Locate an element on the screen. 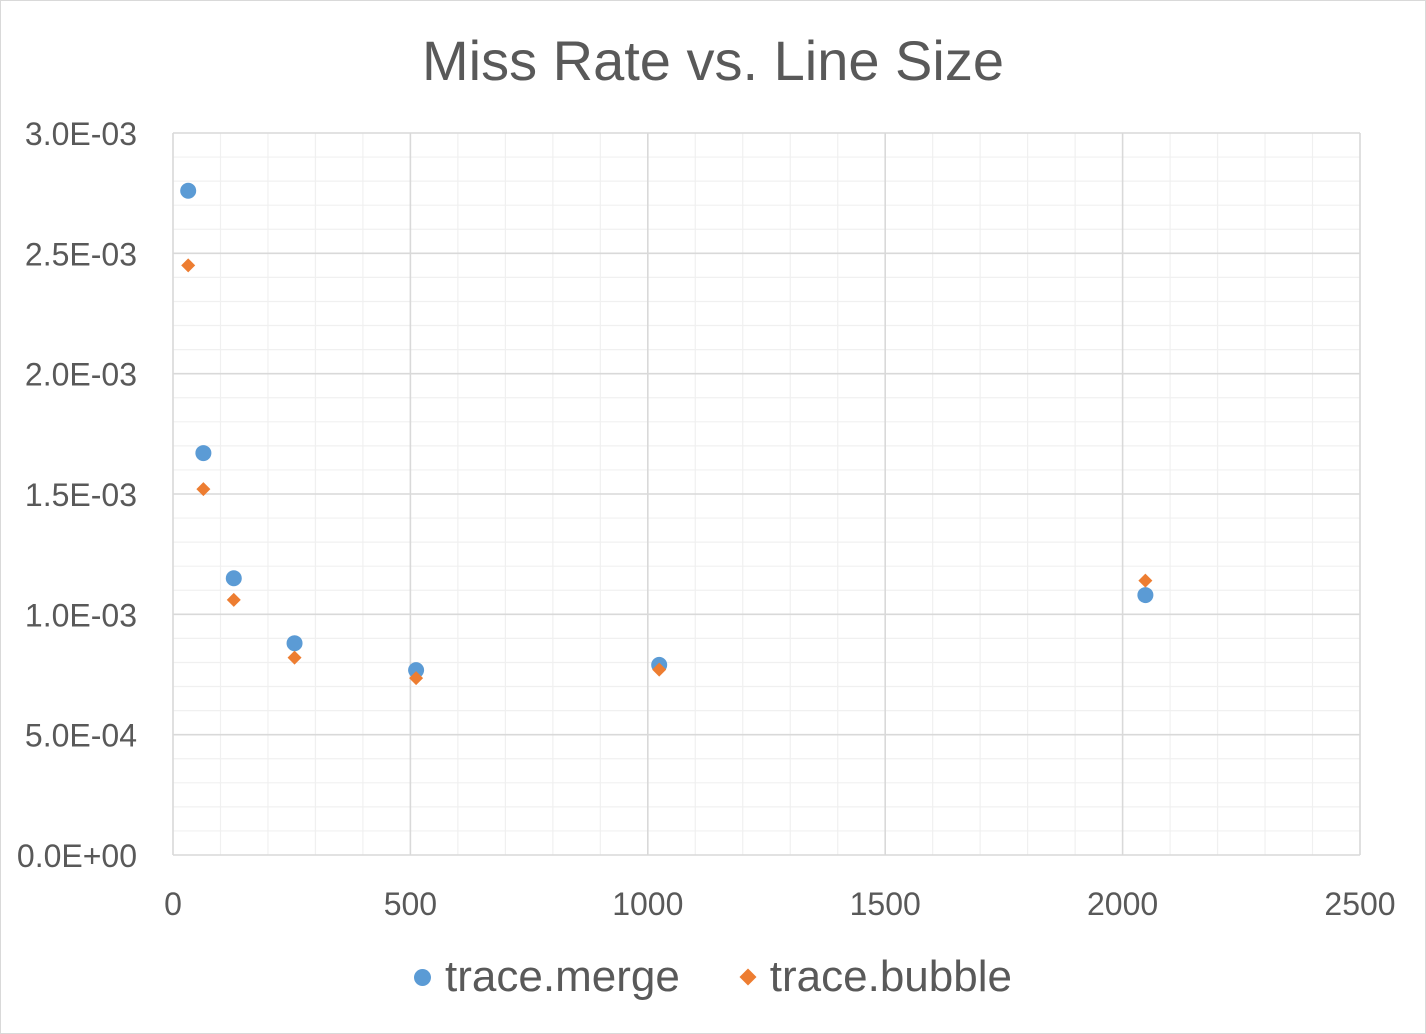 Image resolution: width=1426 pixels, height=1034 pixels. y-tick-label: 2.5E-03 is located at coordinates (81, 254).